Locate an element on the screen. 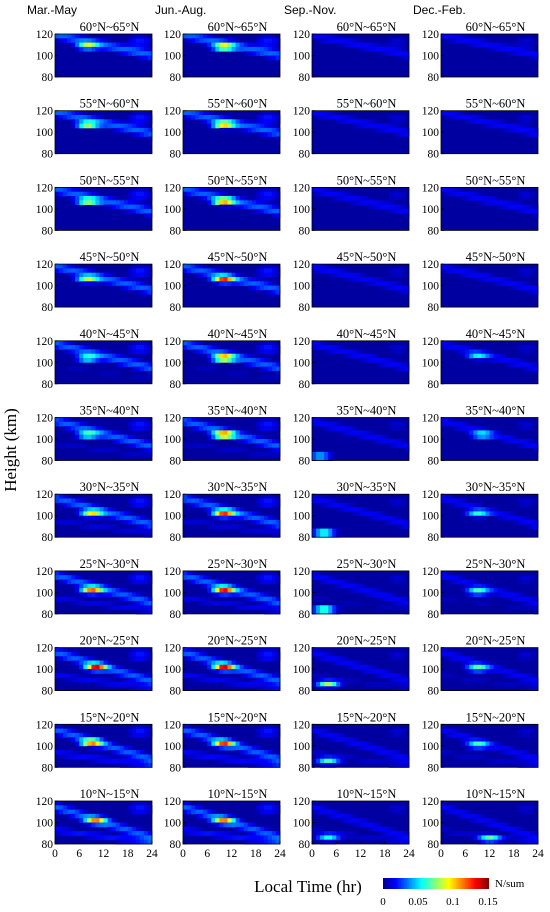 Image resolution: width=550 pixels, height=912 pixels. y-tick-label: 100 is located at coordinates (431, 363).